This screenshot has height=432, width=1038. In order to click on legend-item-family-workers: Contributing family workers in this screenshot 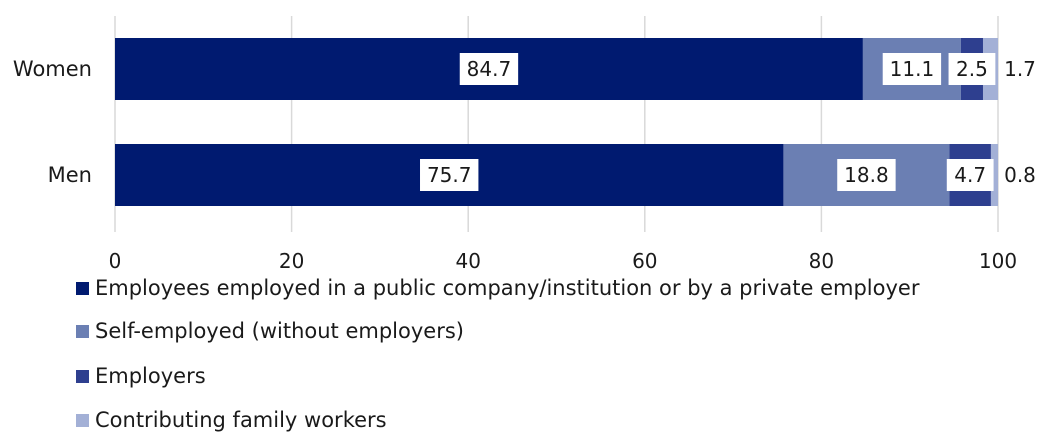, I will do `click(231, 420)`.